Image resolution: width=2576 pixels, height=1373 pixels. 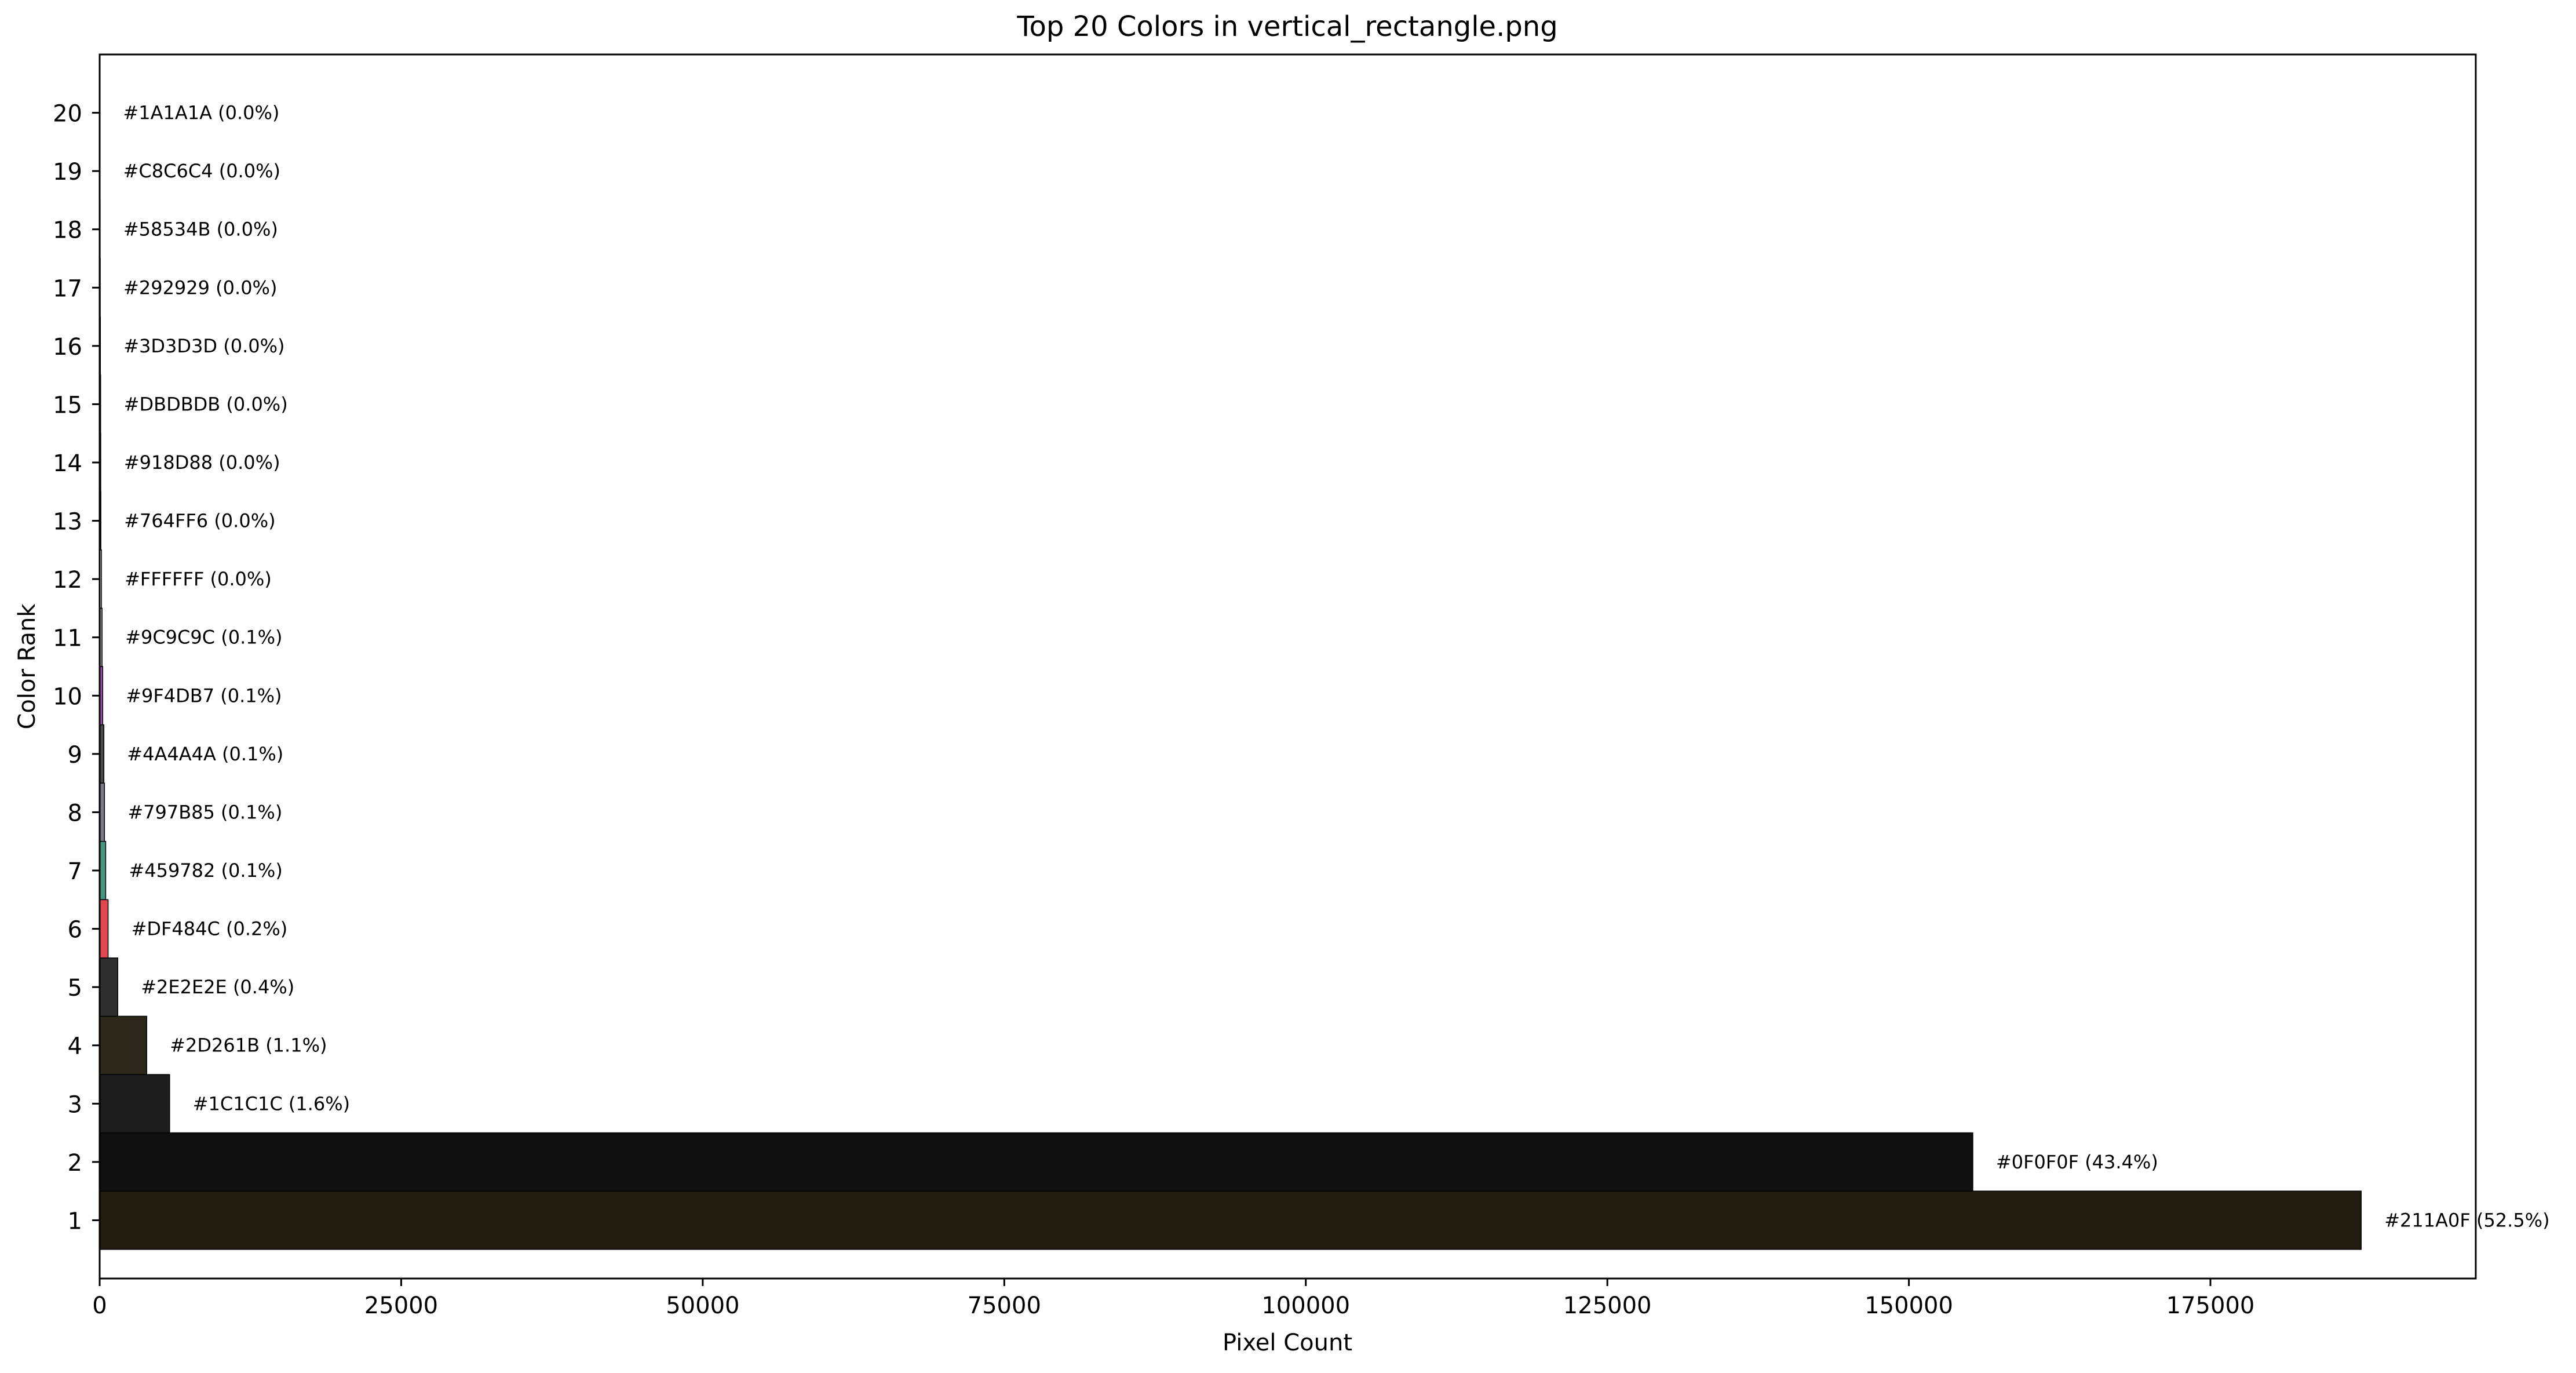 I want to click on x-tick-label-175000: 175000, so click(x=2210, y=1305).